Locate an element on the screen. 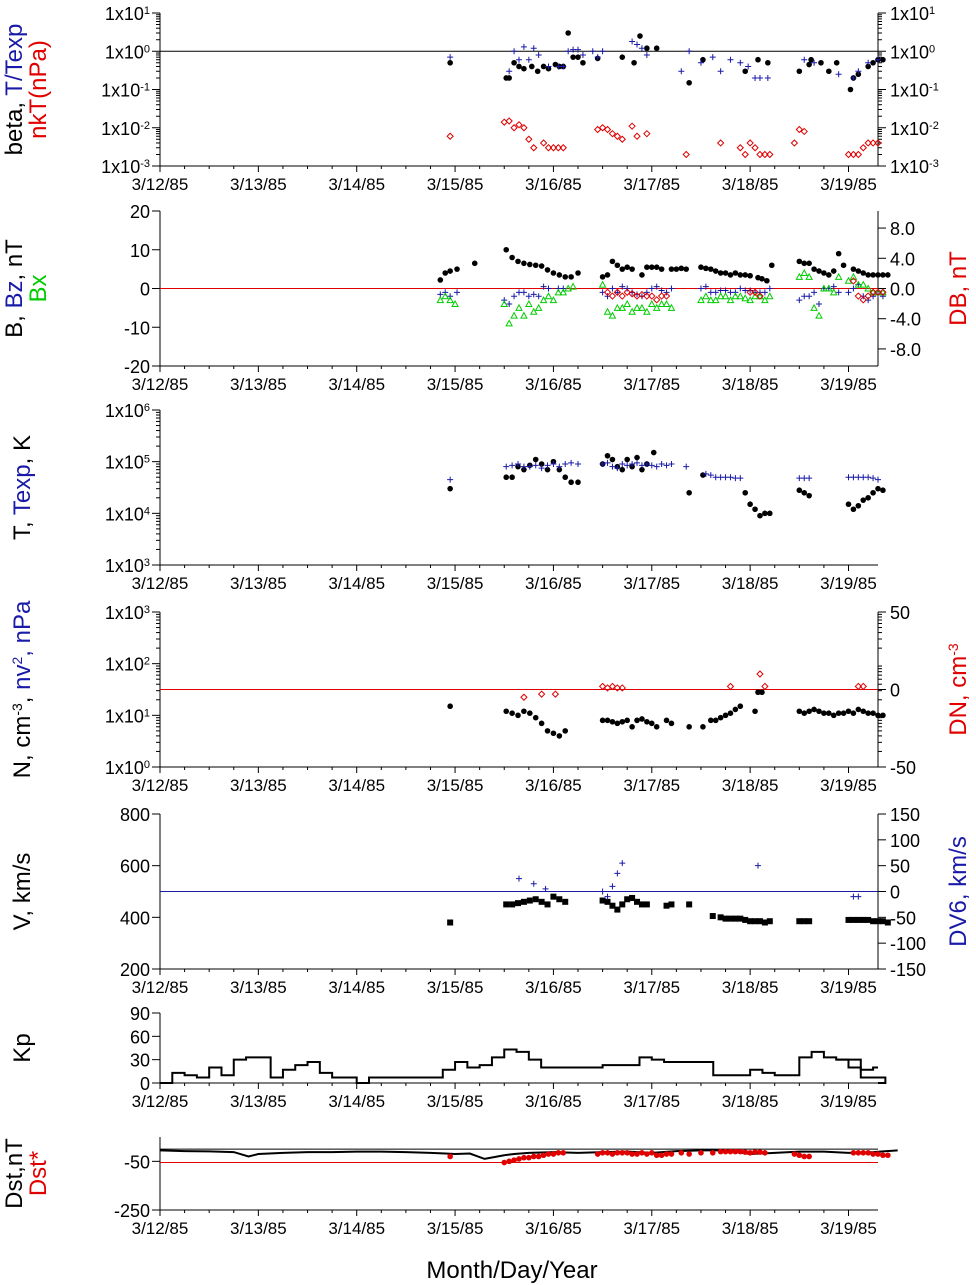  y2-tick-label: 0.0 is located at coordinates (902, 290).